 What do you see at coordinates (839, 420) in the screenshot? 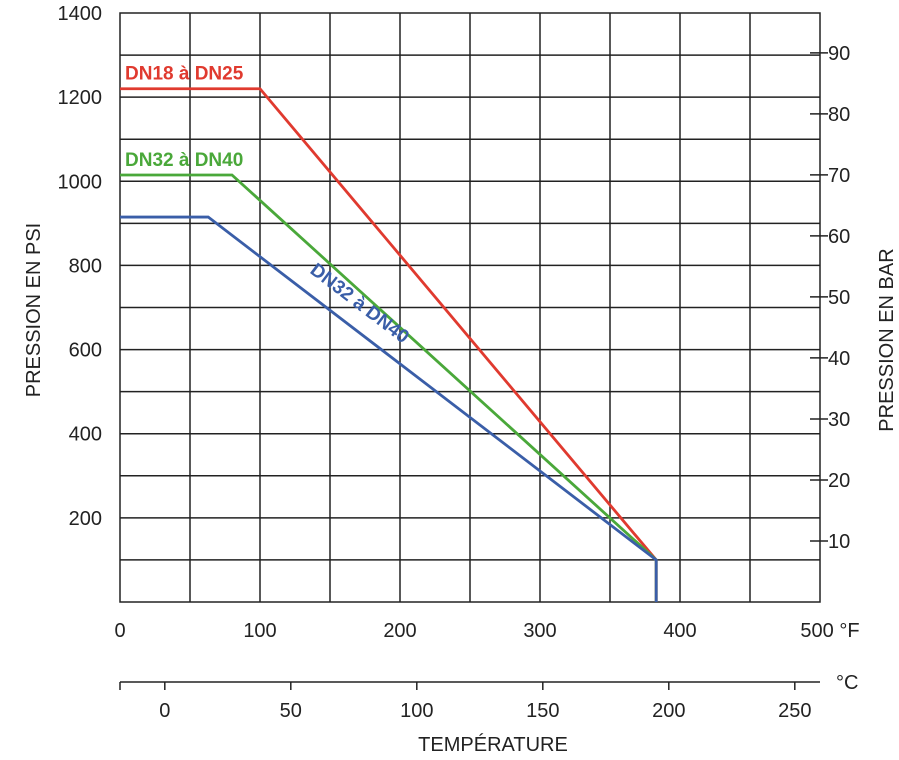
I see `y-tick-label-bar: 30` at bounding box center [839, 420].